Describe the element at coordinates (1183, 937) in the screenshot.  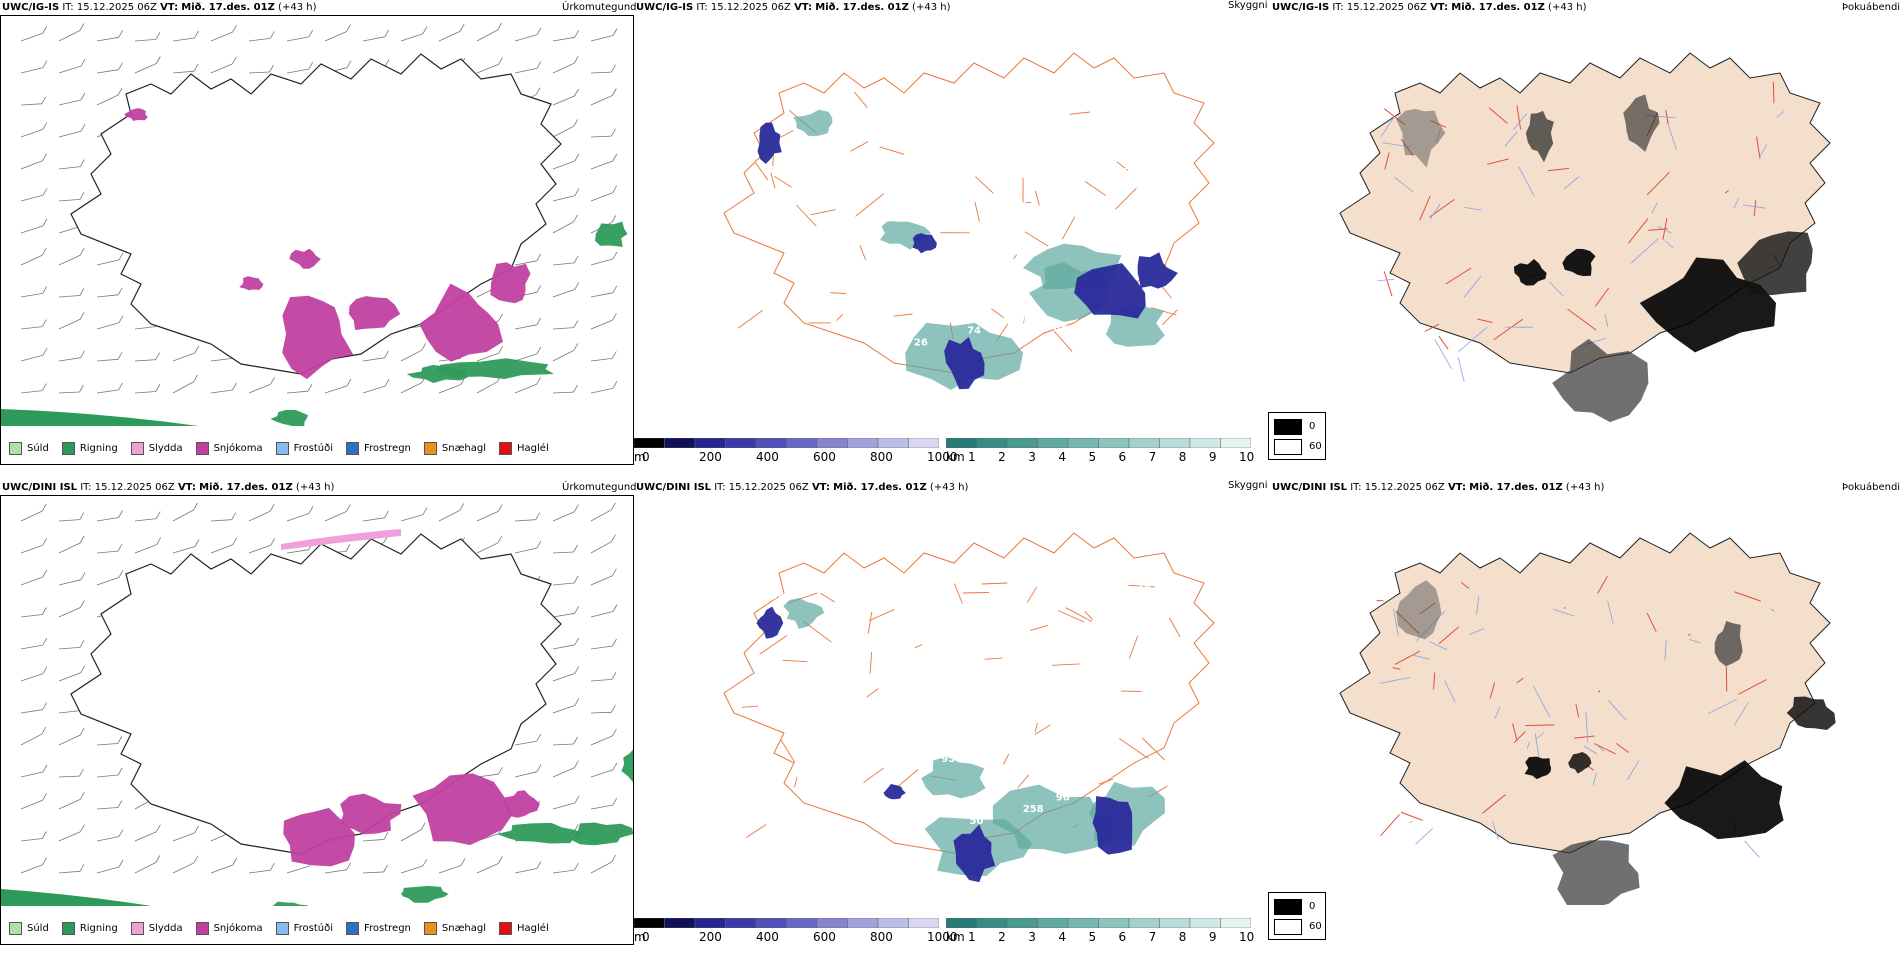
I see `colorbar-tick: 8` at that location.